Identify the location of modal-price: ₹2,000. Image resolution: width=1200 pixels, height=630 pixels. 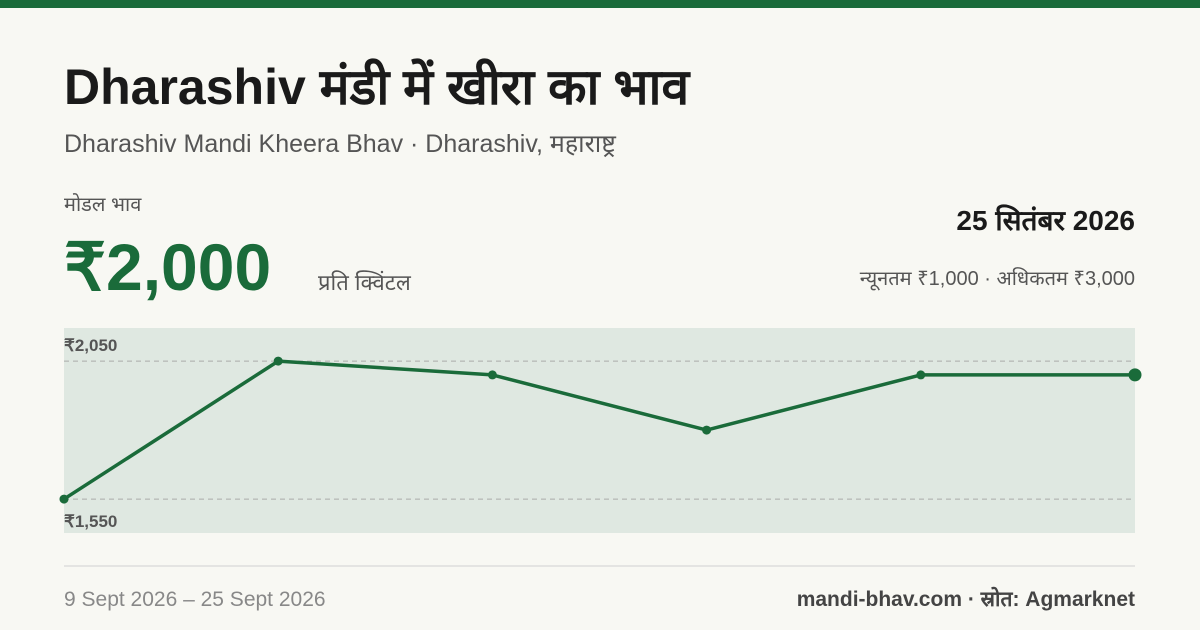
(167, 267).